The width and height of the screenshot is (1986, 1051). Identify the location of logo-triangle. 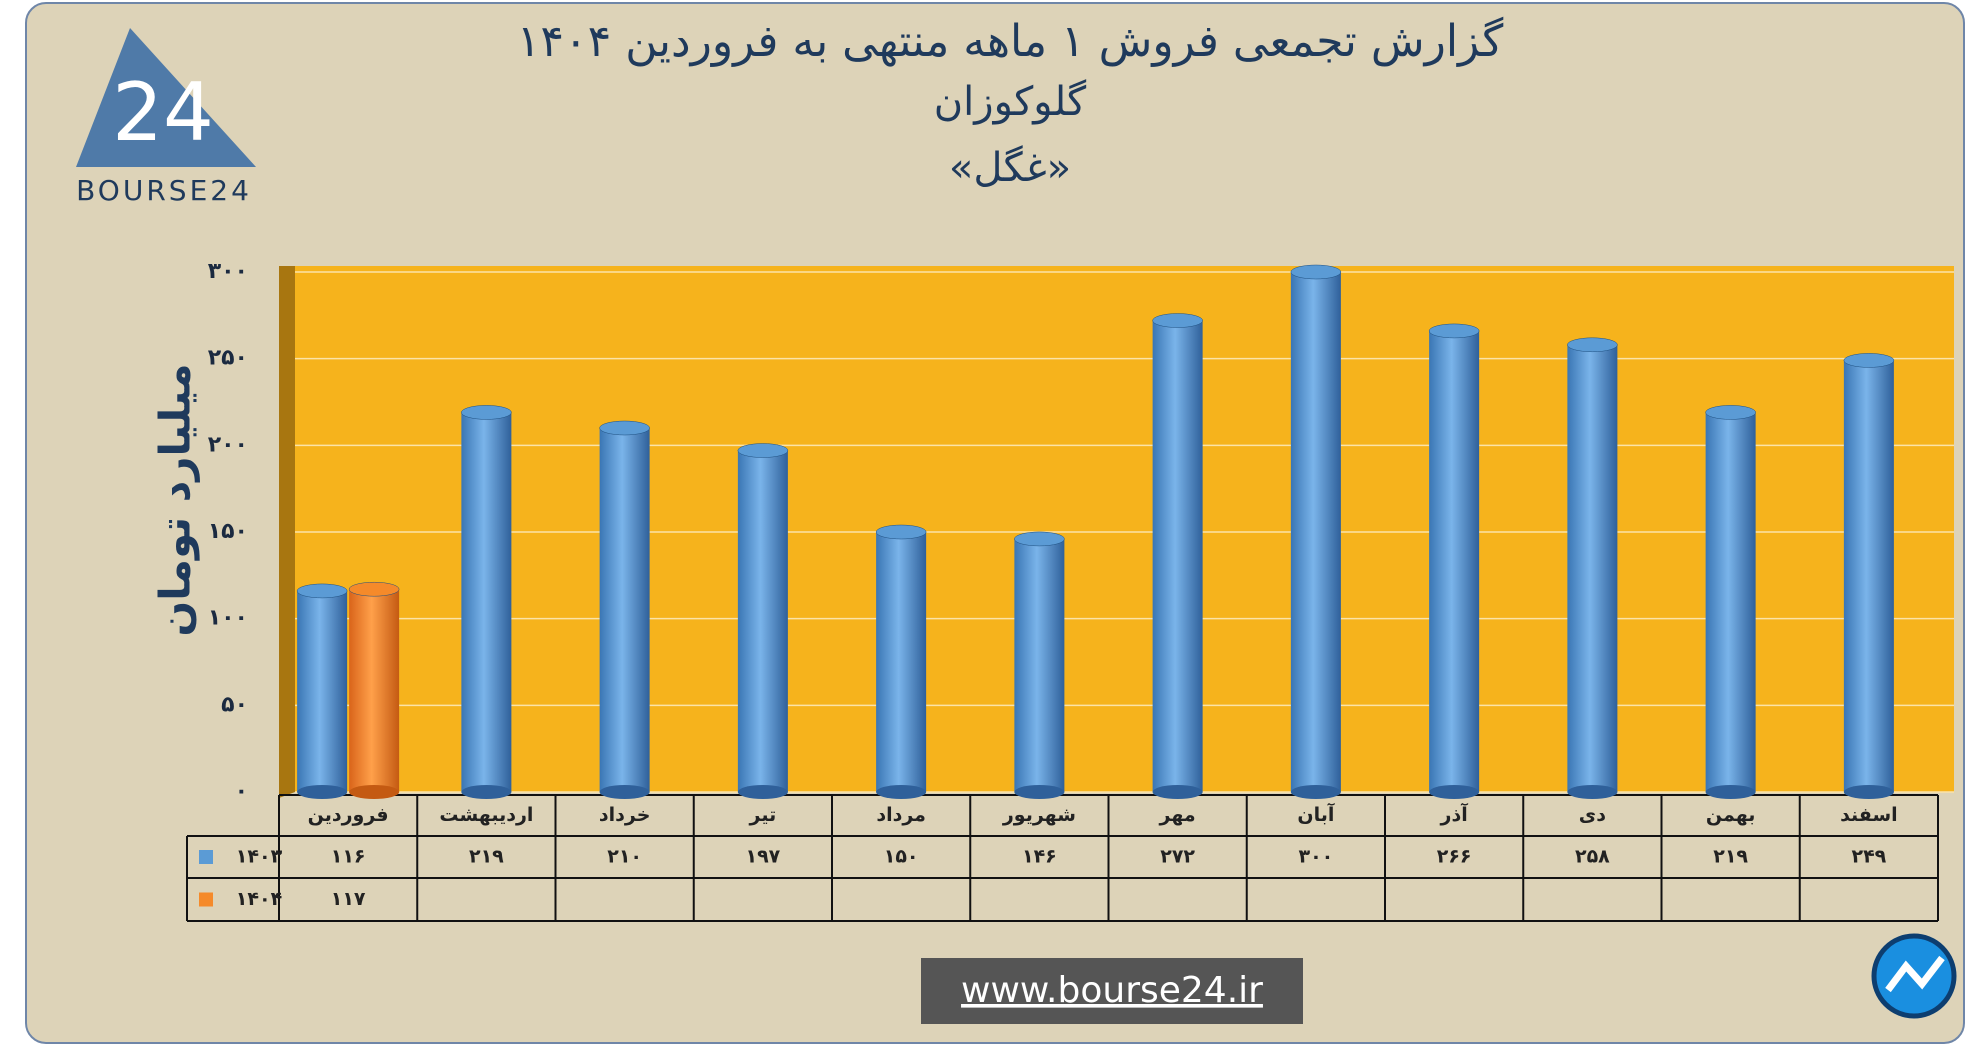
(166, 97).